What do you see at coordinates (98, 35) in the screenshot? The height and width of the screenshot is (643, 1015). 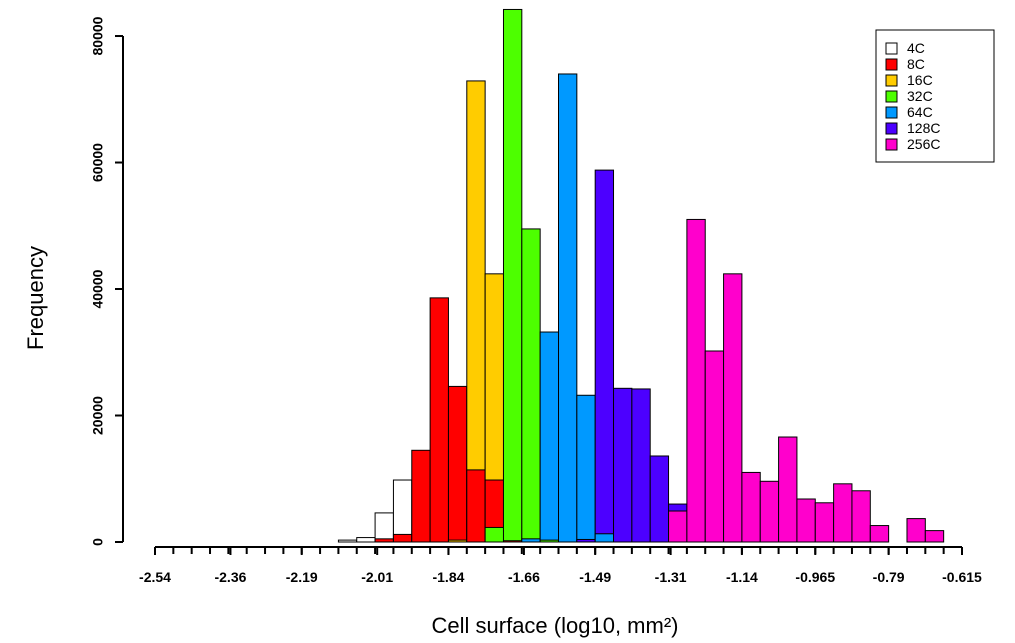 I see `y-tick-label: 80000` at bounding box center [98, 35].